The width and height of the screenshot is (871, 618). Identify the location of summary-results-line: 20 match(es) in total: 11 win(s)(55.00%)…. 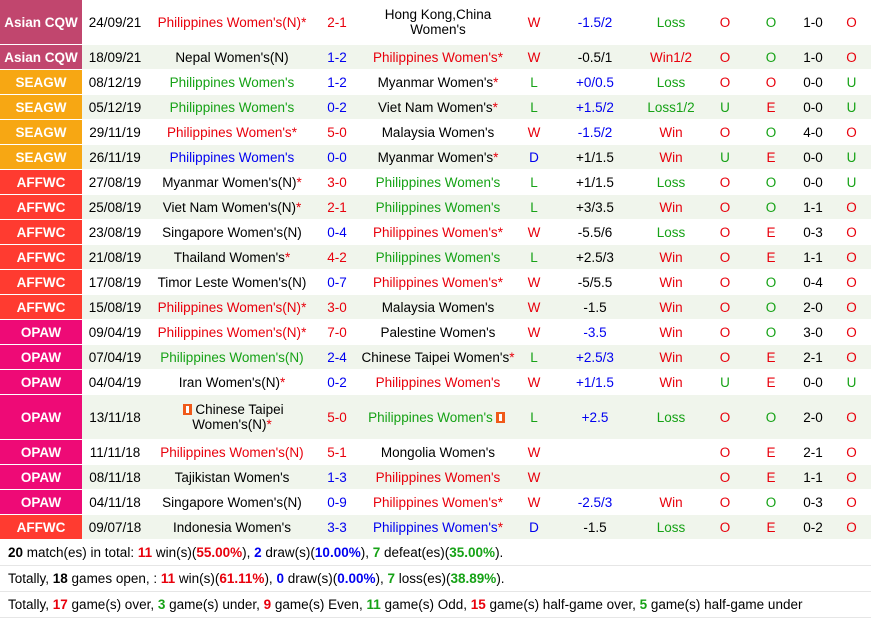
(435, 553).